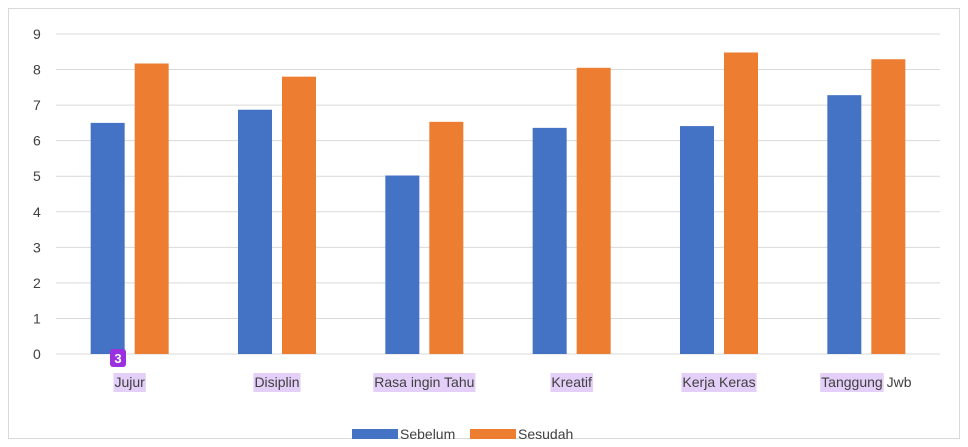  Describe the element at coordinates (37, 34) in the screenshot. I see `y-tick-label: 9` at that location.